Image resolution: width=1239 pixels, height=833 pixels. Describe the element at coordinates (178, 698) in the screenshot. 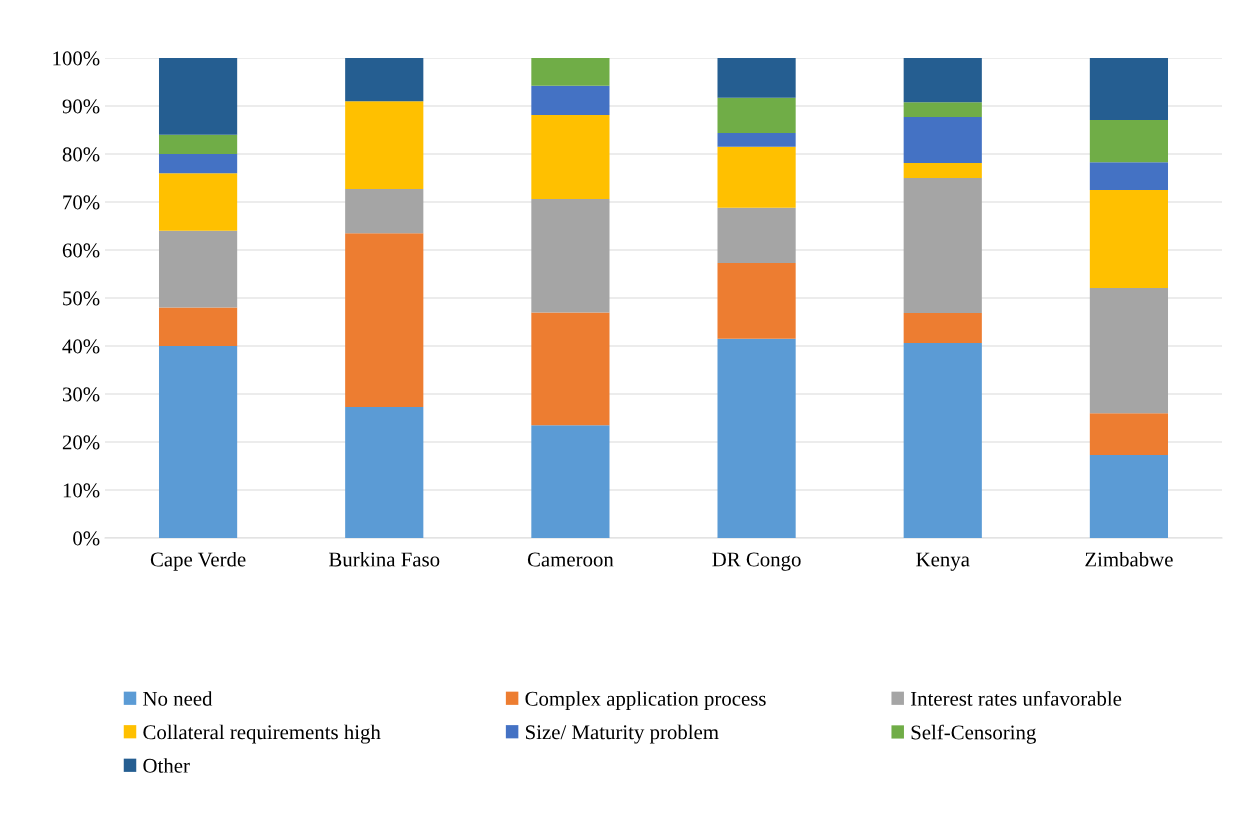

I see `legend-label: No need` at that location.